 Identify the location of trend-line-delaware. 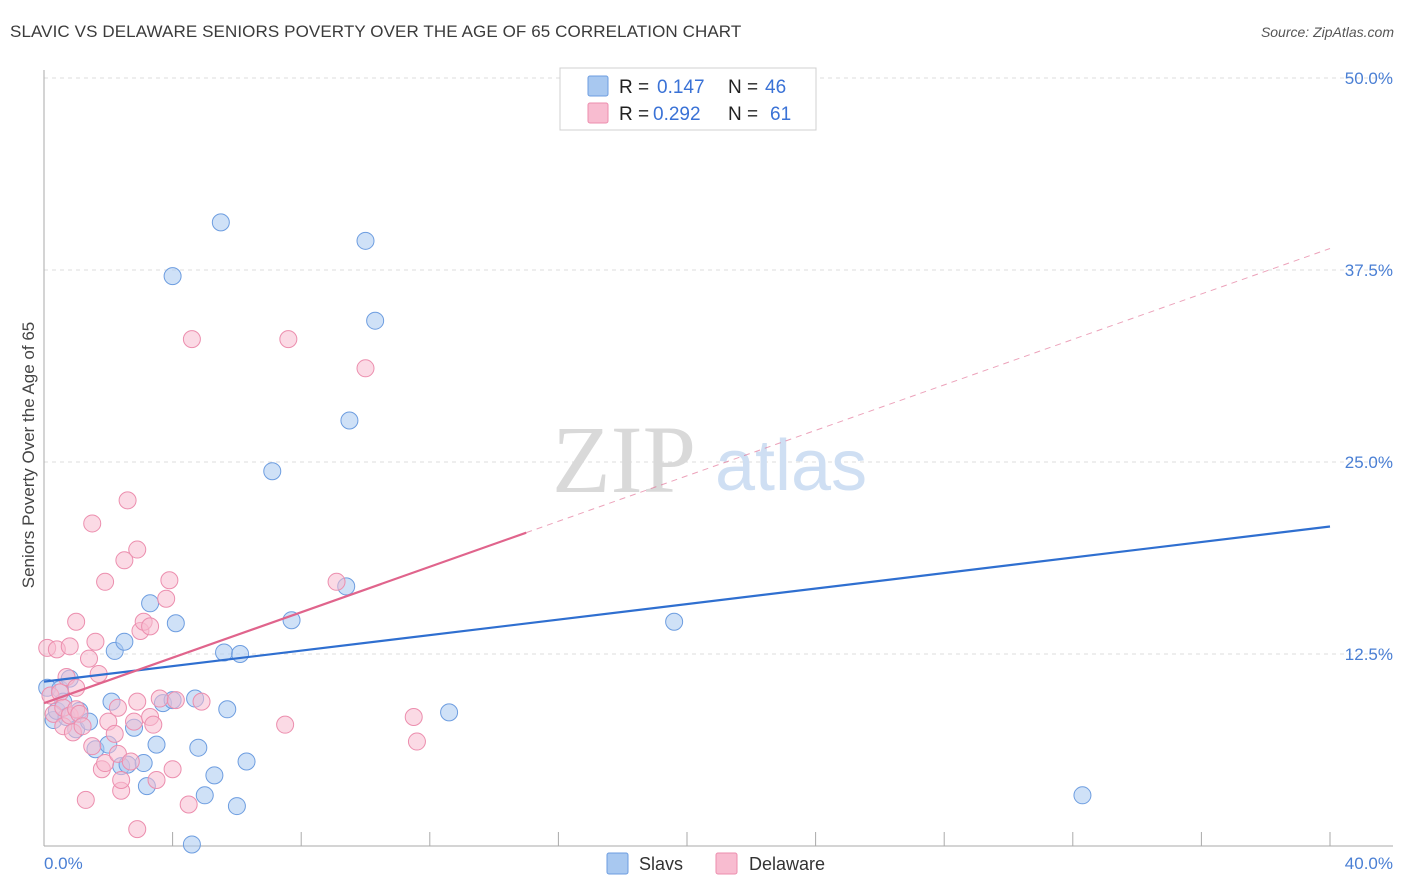
(285, 618).